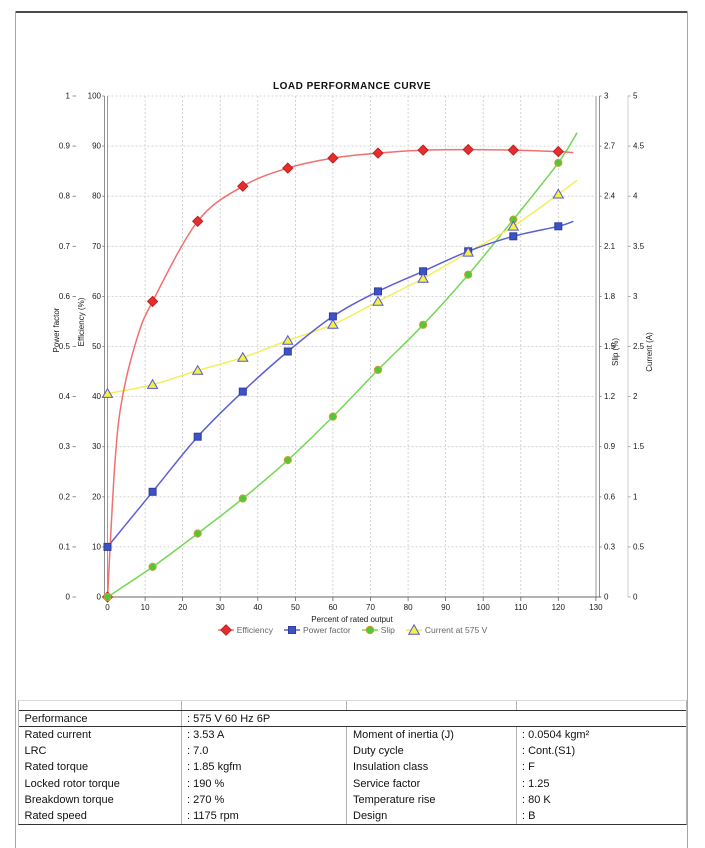 The image size is (705, 848). What do you see at coordinates (100, 783) in the screenshot?
I see `spec-label: Locked rotor torque` at bounding box center [100, 783].